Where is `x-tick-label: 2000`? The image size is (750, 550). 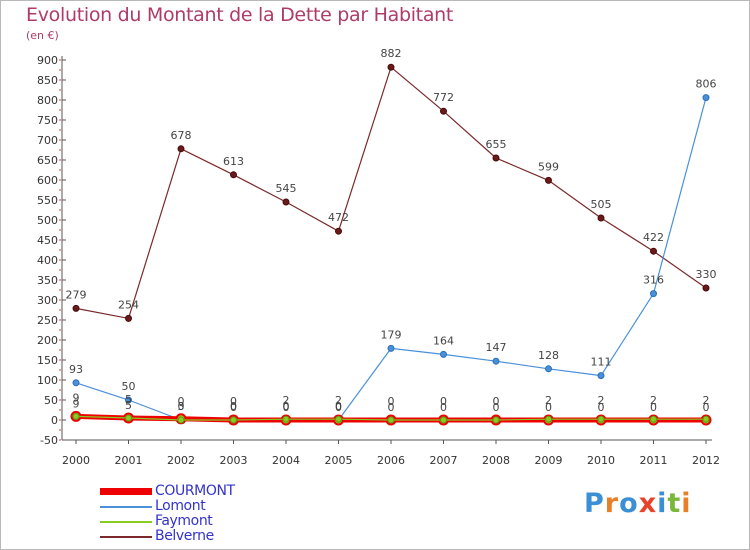 x-tick-label: 2000 is located at coordinates (76, 460).